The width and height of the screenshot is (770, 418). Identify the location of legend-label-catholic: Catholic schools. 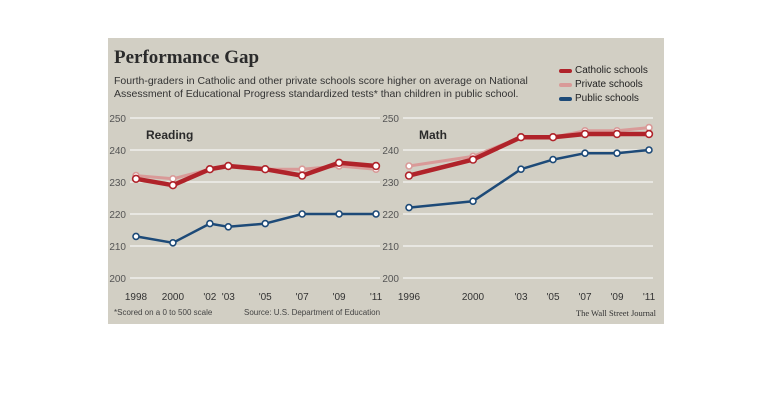
(611, 70).